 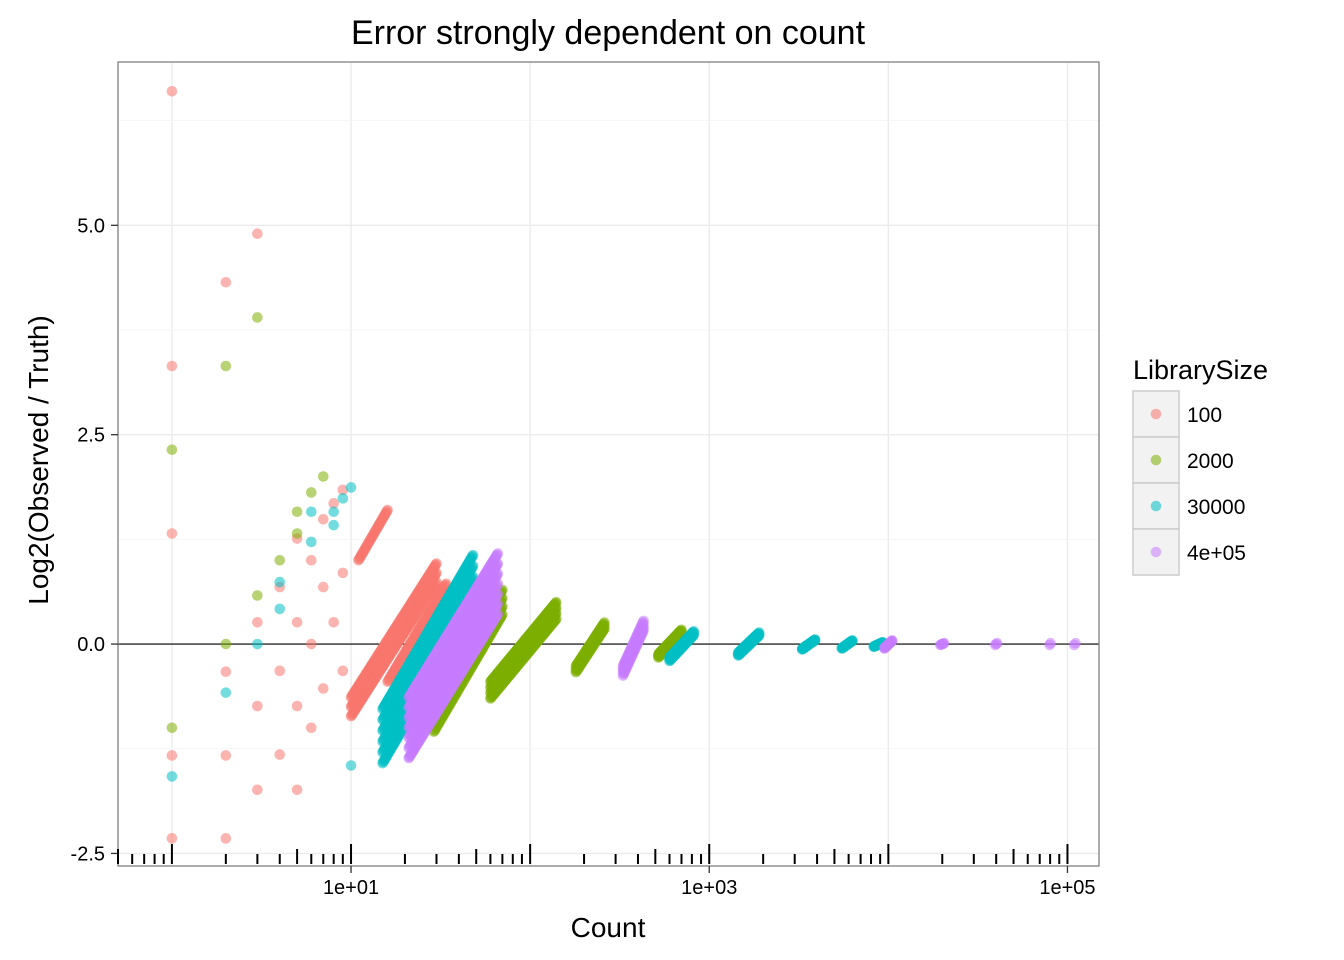 I want to click on legend-entry-label: 2000, so click(x=1210, y=461).